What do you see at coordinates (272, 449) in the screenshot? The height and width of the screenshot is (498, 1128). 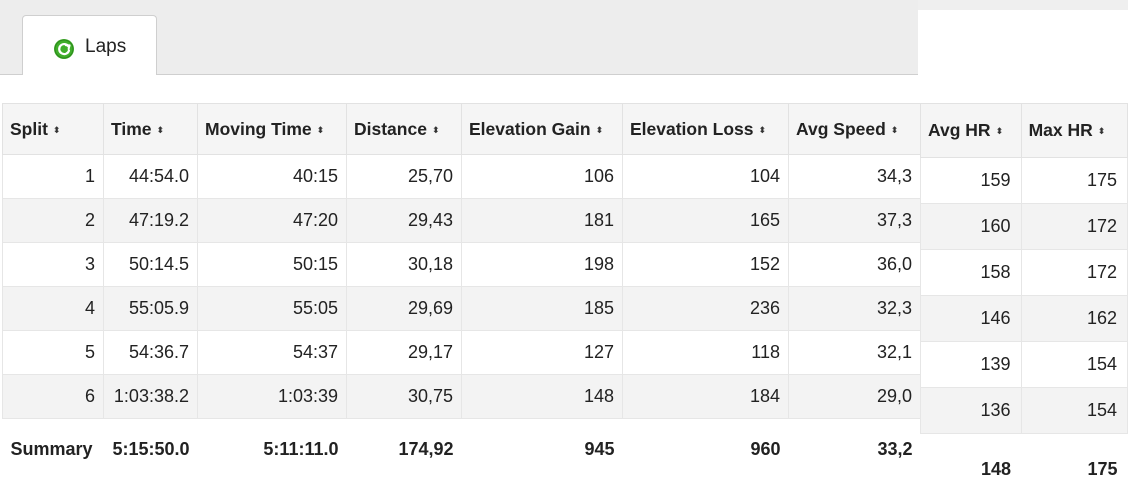 I see `summary-moving-time: 5:11:11.0` at bounding box center [272, 449].